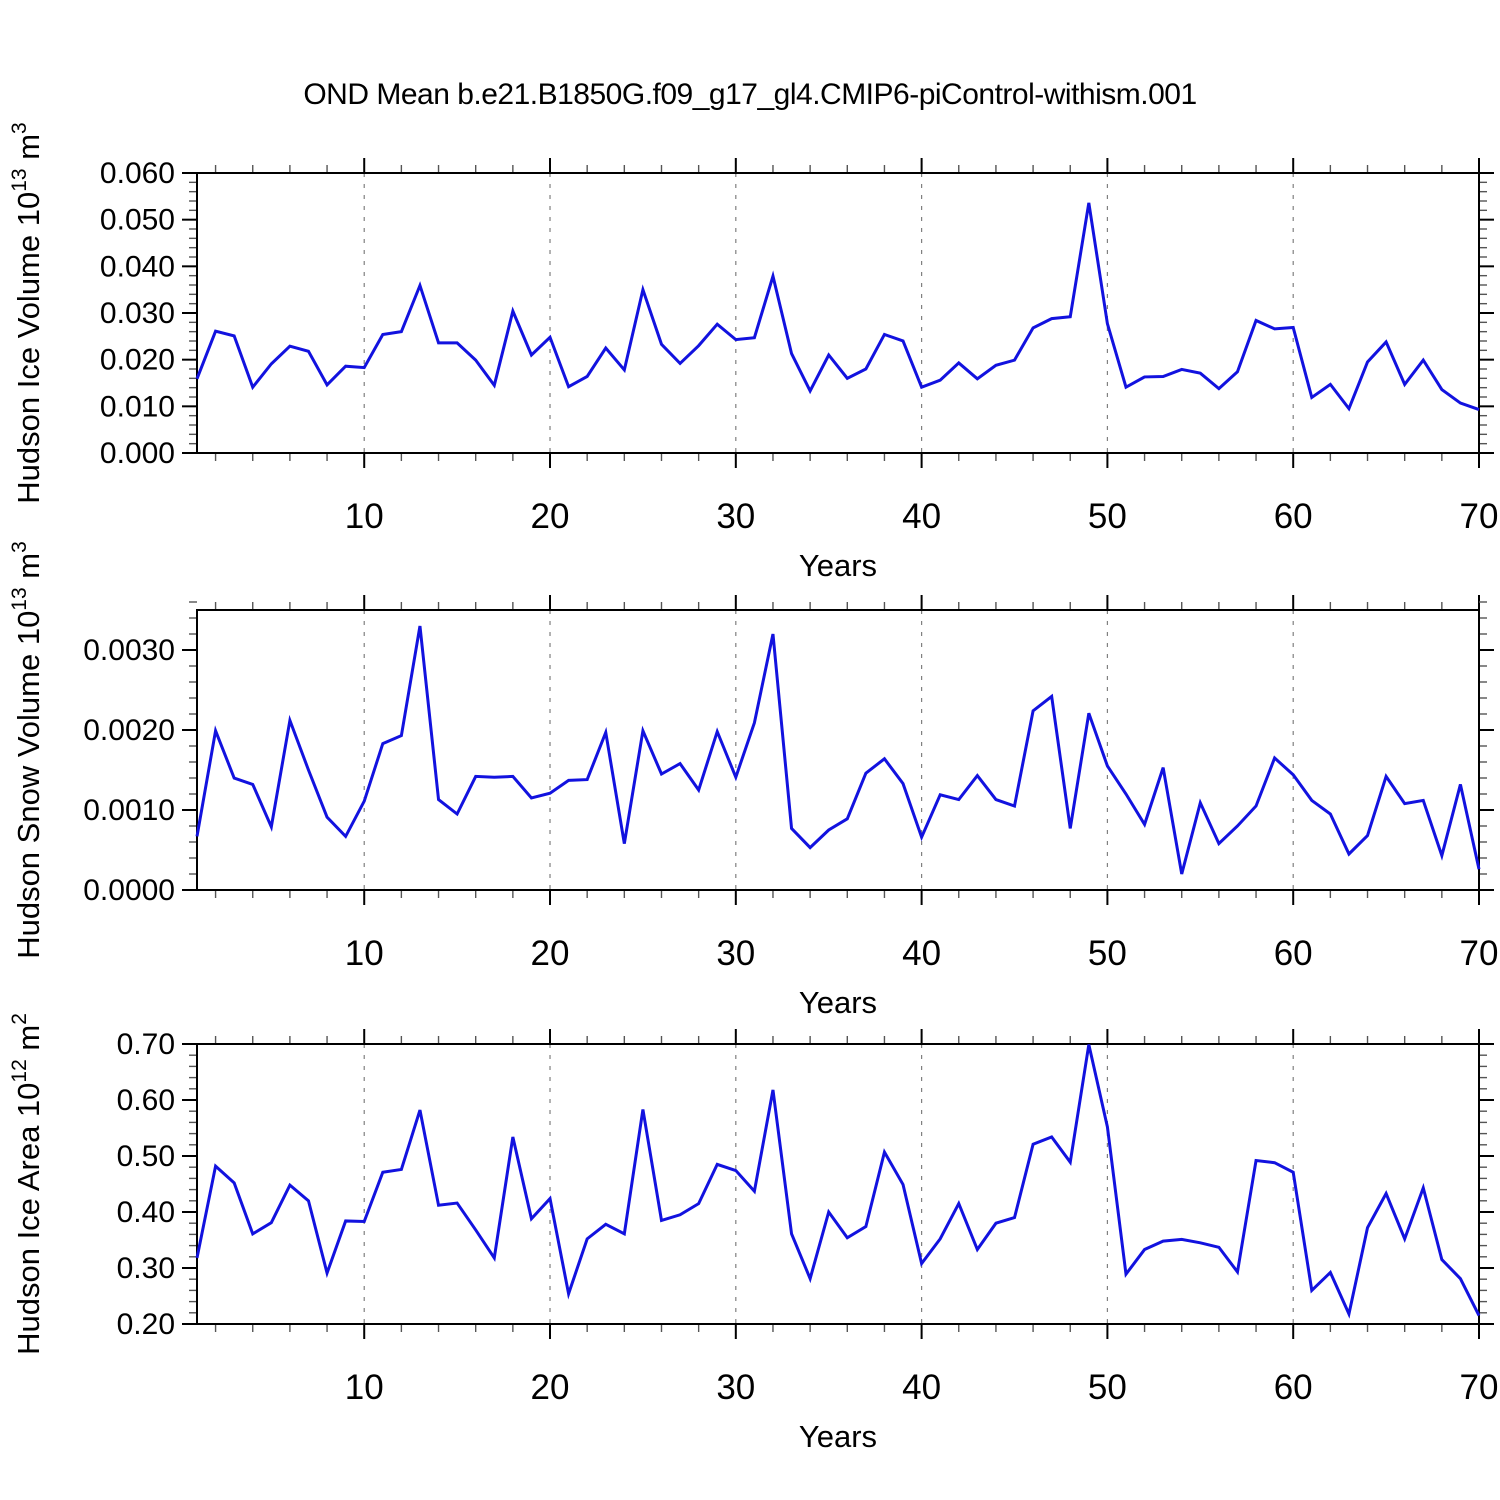  Describe the element at coordinates (27, 750) in the screenshot. I see `hudson-snow-volume-ylabel: Hudson Snow Volume 1013 m3` at that location.